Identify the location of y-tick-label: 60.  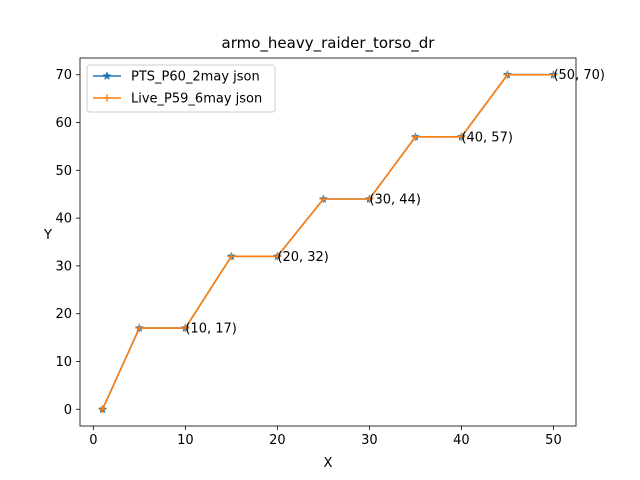
(63, 123).